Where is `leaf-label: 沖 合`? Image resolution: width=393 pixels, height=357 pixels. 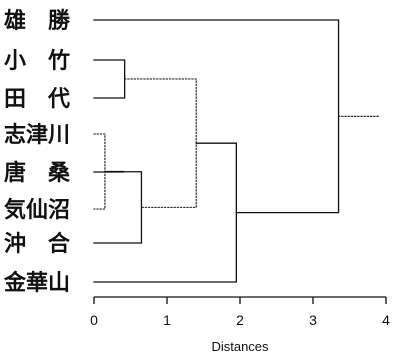
leaf-label: 沖 合 is located at coordinates (37, 244).